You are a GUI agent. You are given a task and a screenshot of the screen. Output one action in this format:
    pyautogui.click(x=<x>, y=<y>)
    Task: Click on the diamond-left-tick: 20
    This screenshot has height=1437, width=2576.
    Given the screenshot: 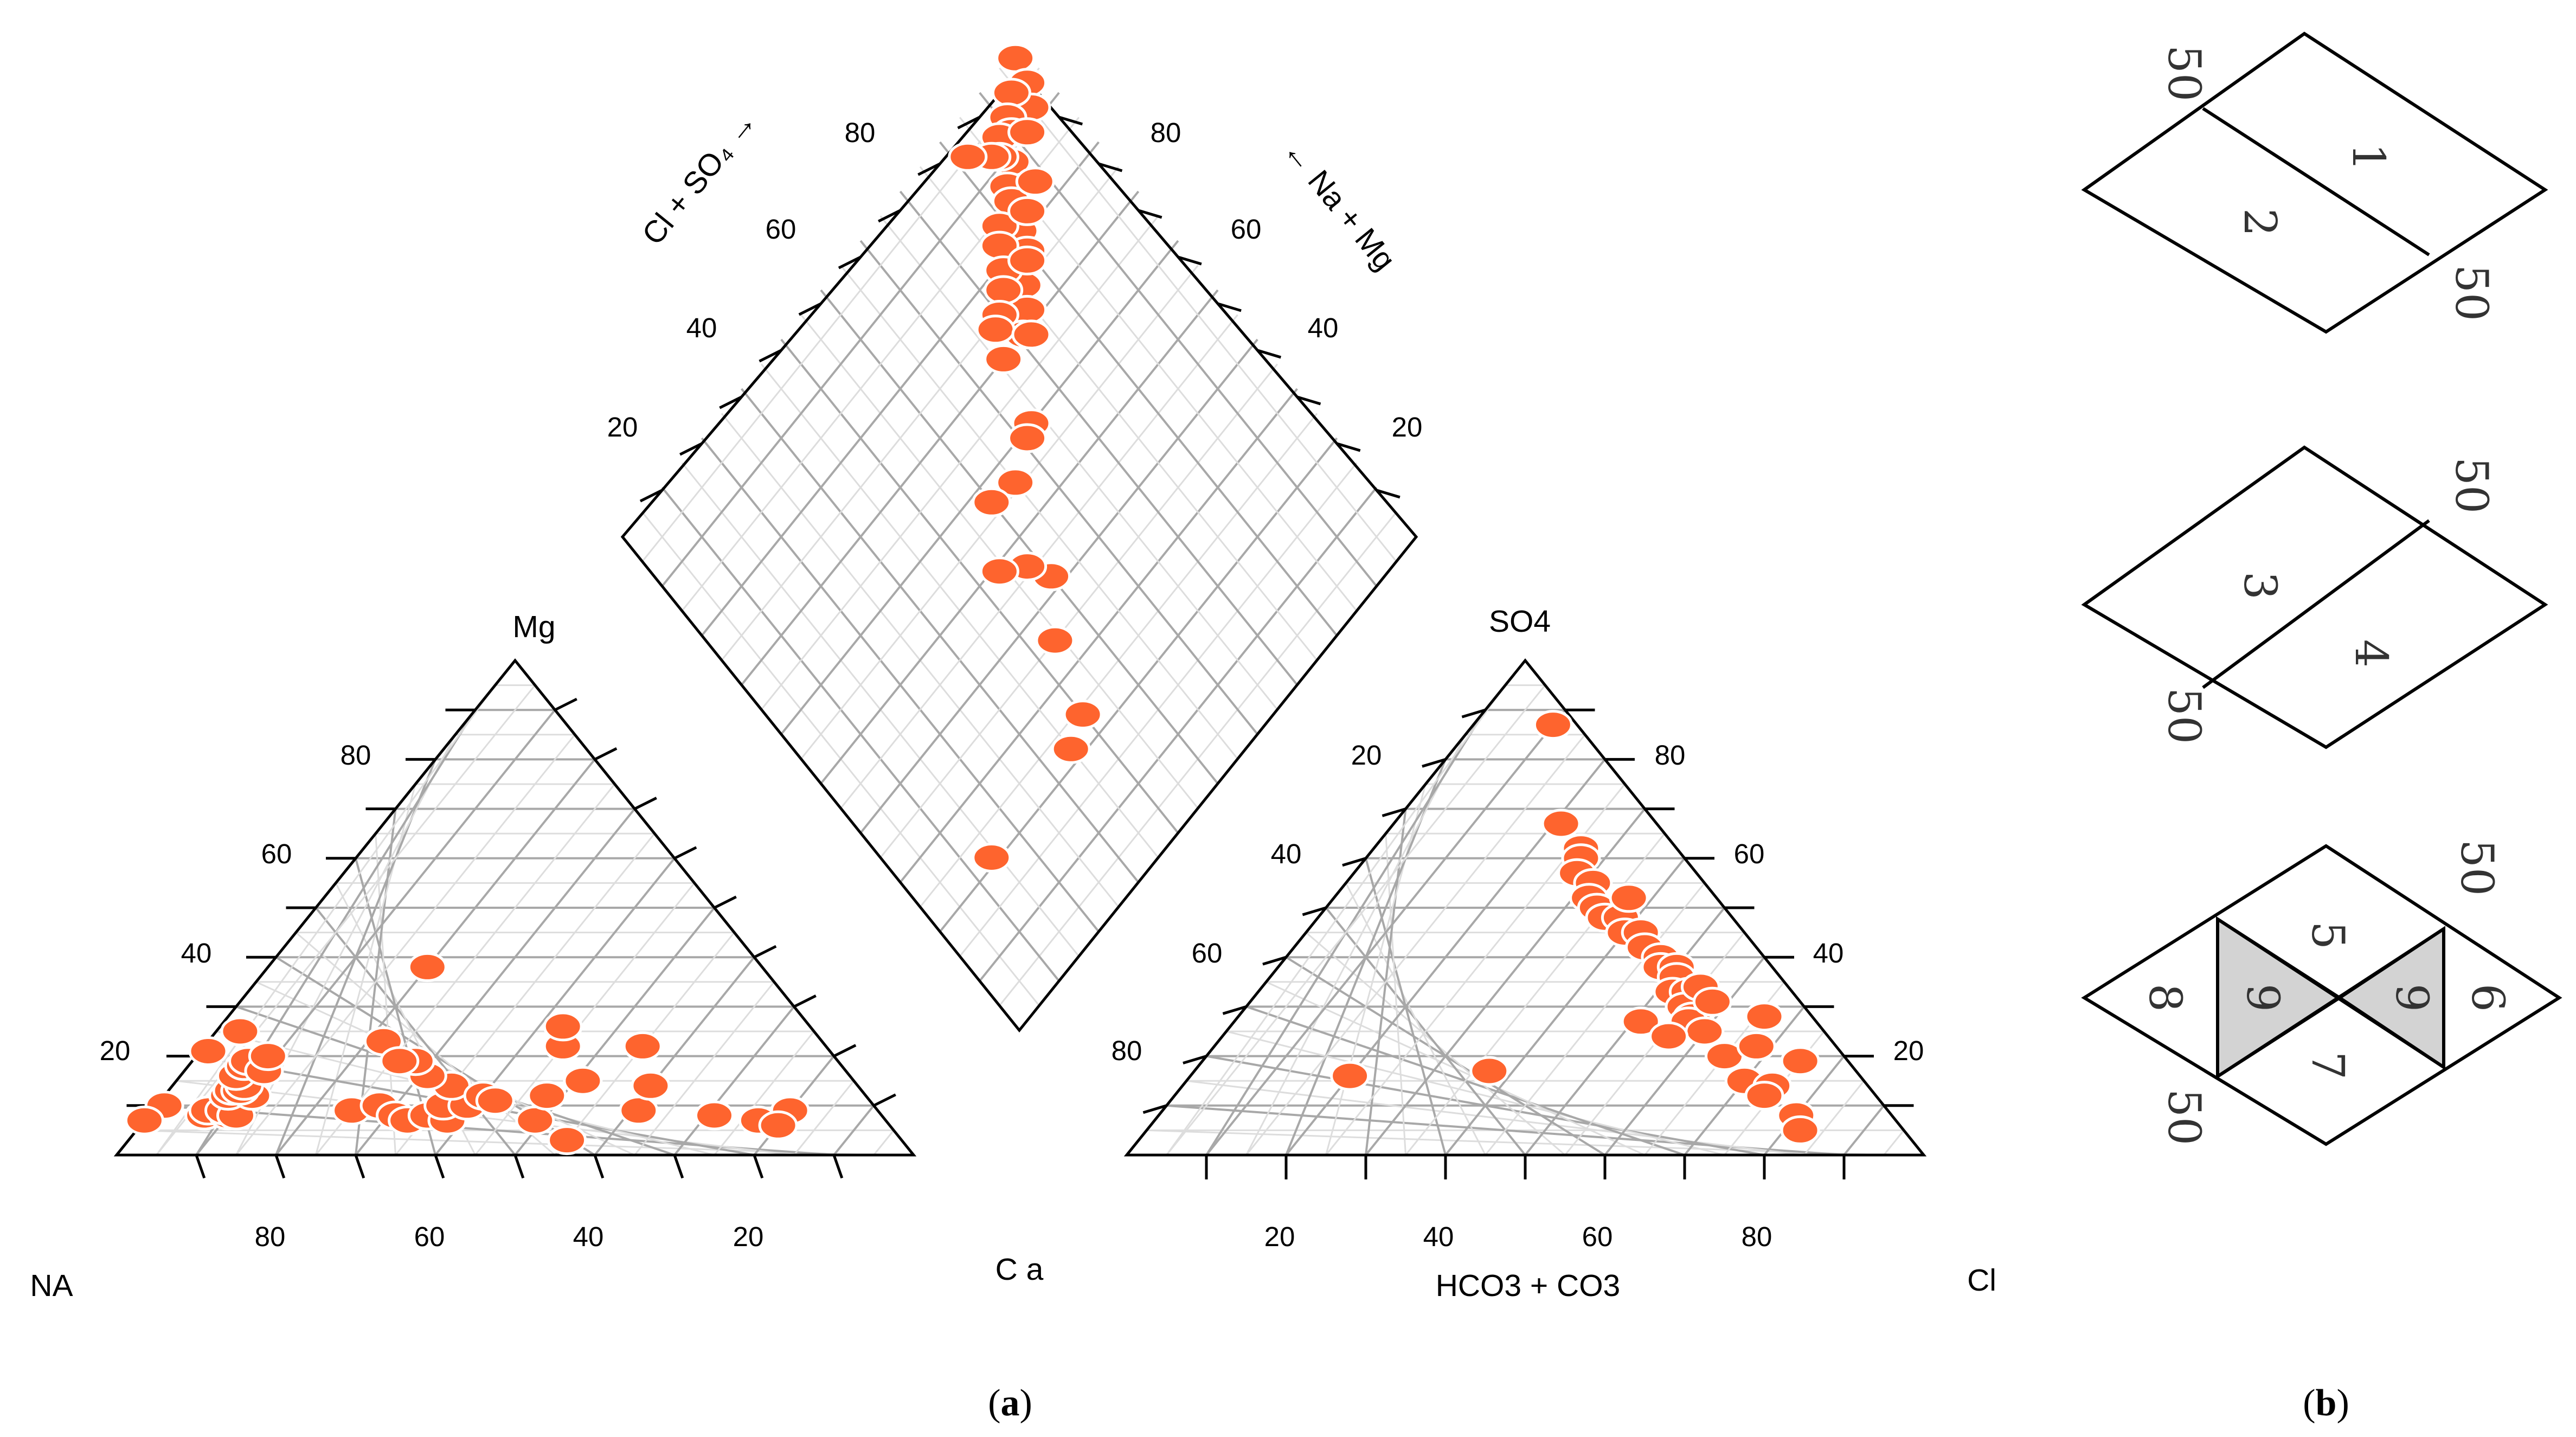 What is the action you would take?
    pyautogui.click(x=622, y=427)
    